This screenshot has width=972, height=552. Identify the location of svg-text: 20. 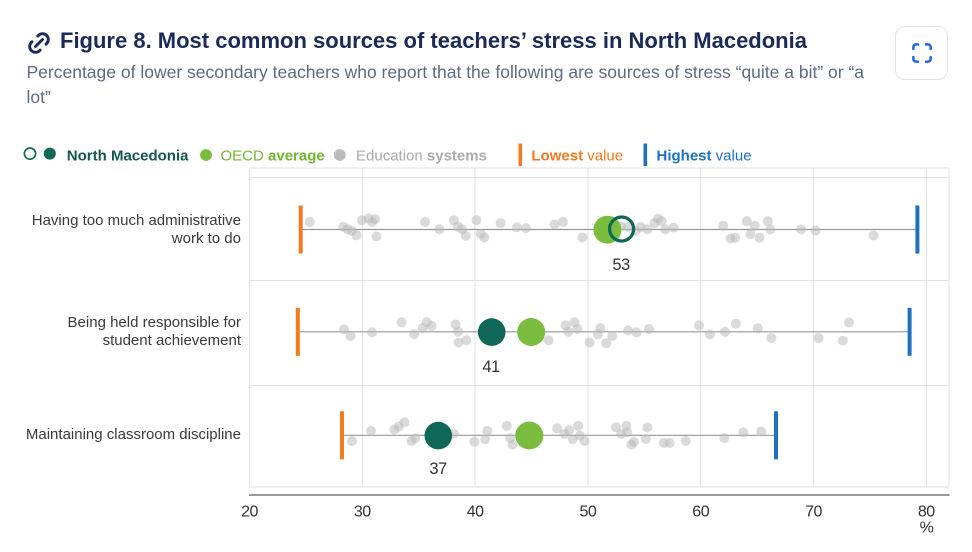
(249, 512).